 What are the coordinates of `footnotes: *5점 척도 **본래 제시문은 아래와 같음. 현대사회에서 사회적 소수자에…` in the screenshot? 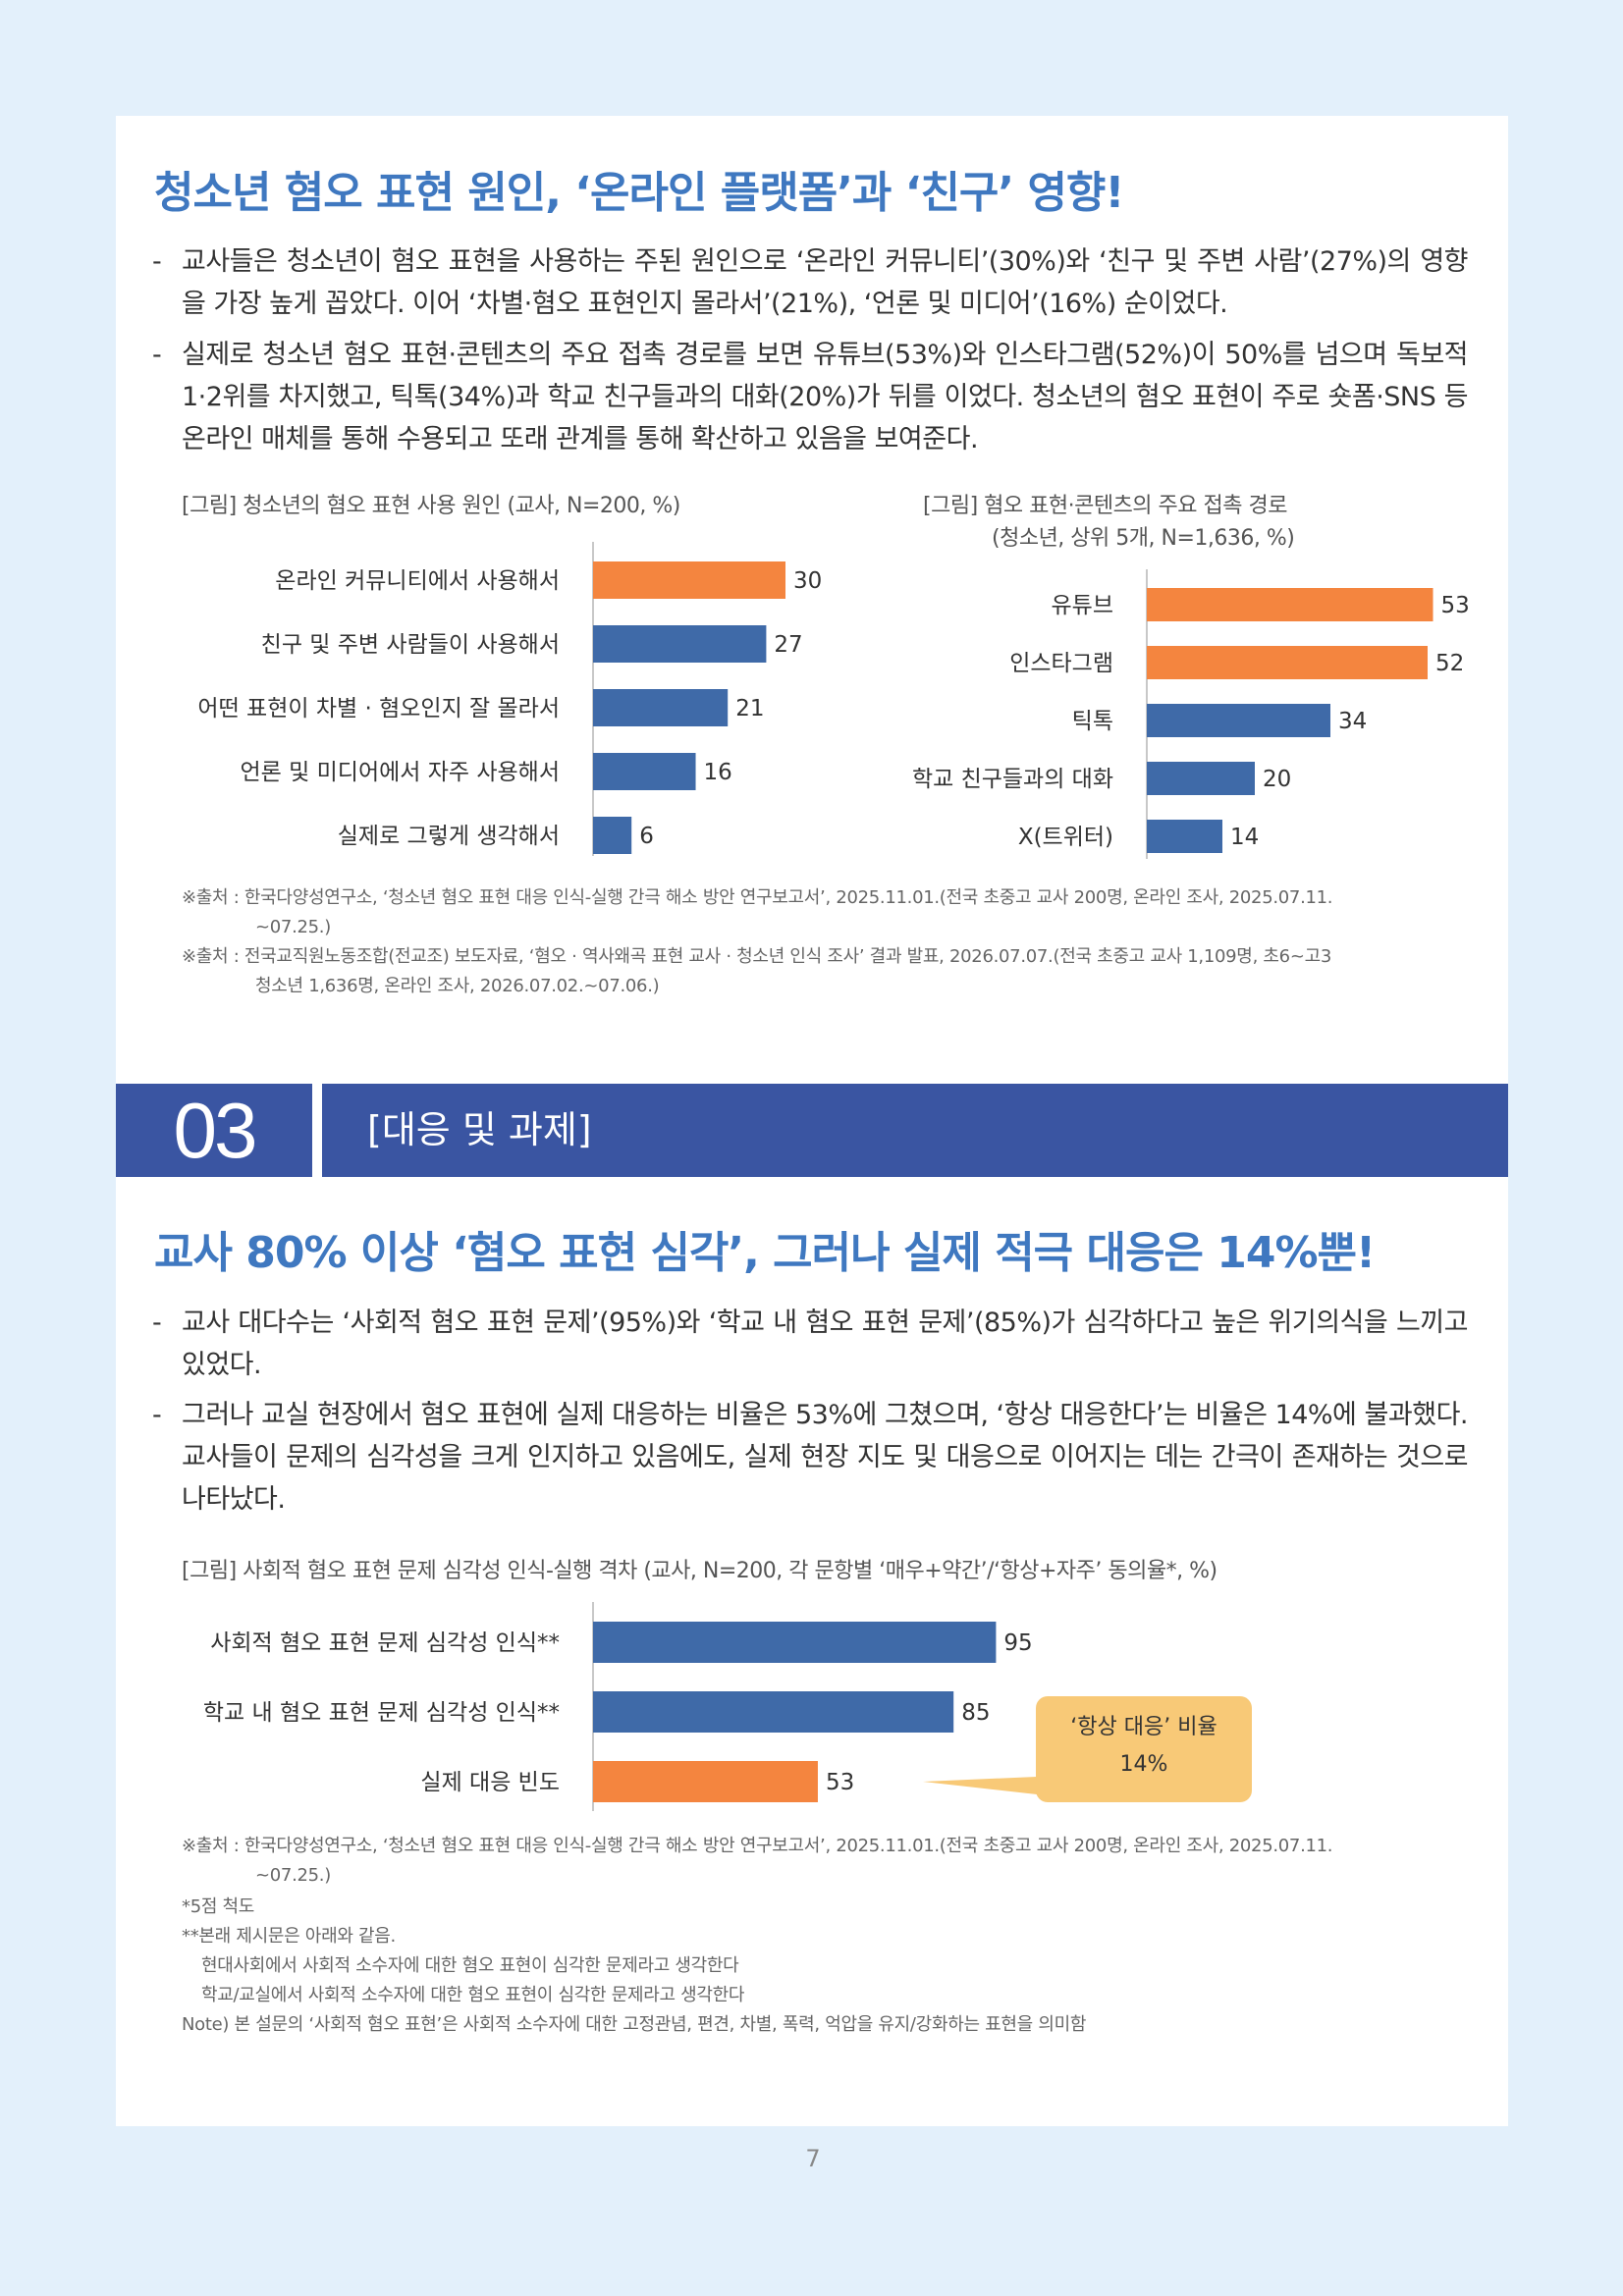 It's located at (835, 1966).